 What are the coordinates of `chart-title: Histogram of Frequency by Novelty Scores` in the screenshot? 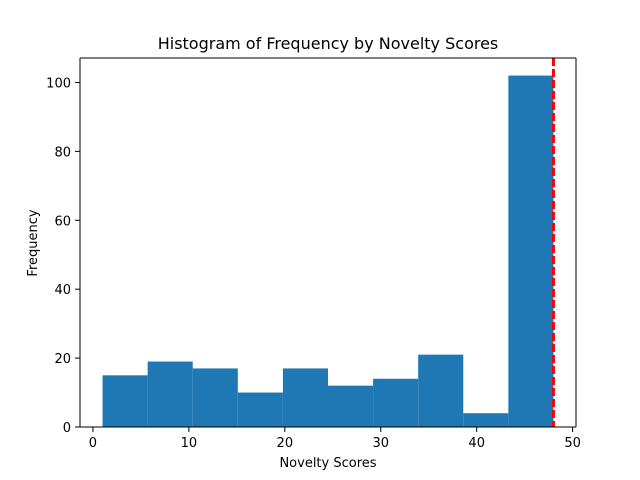 It's located at (328, 43).